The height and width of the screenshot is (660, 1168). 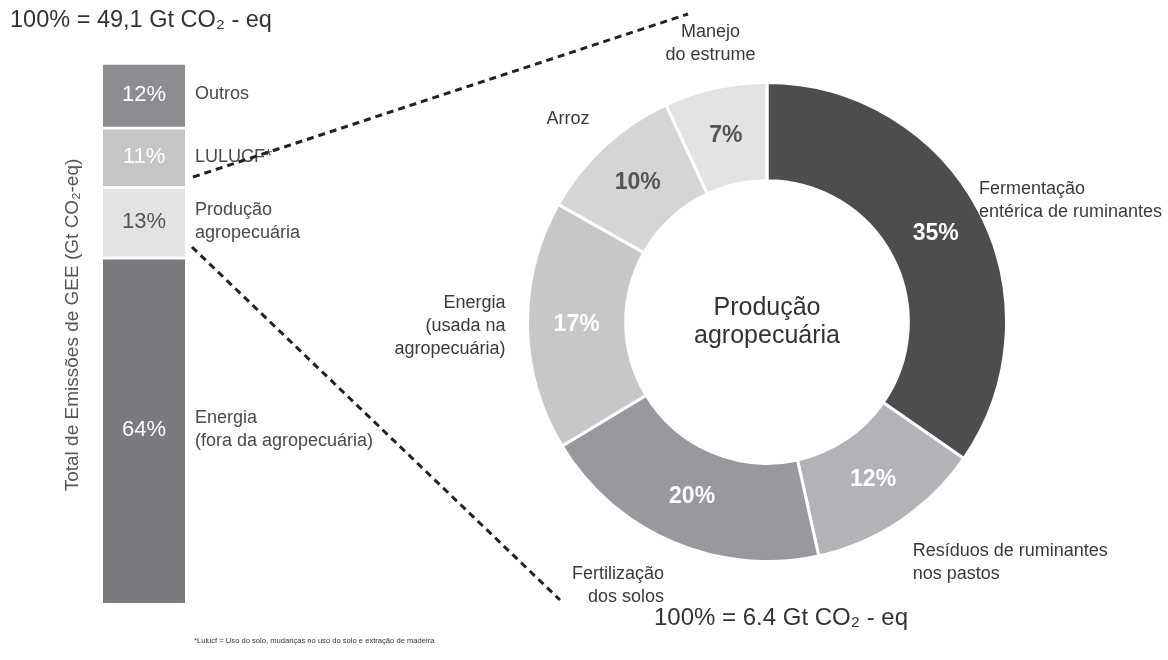 What do you see at coordinates (144, 220) in the screenshot?
I see `data-label: 13%` at bounding box center [144, 220].